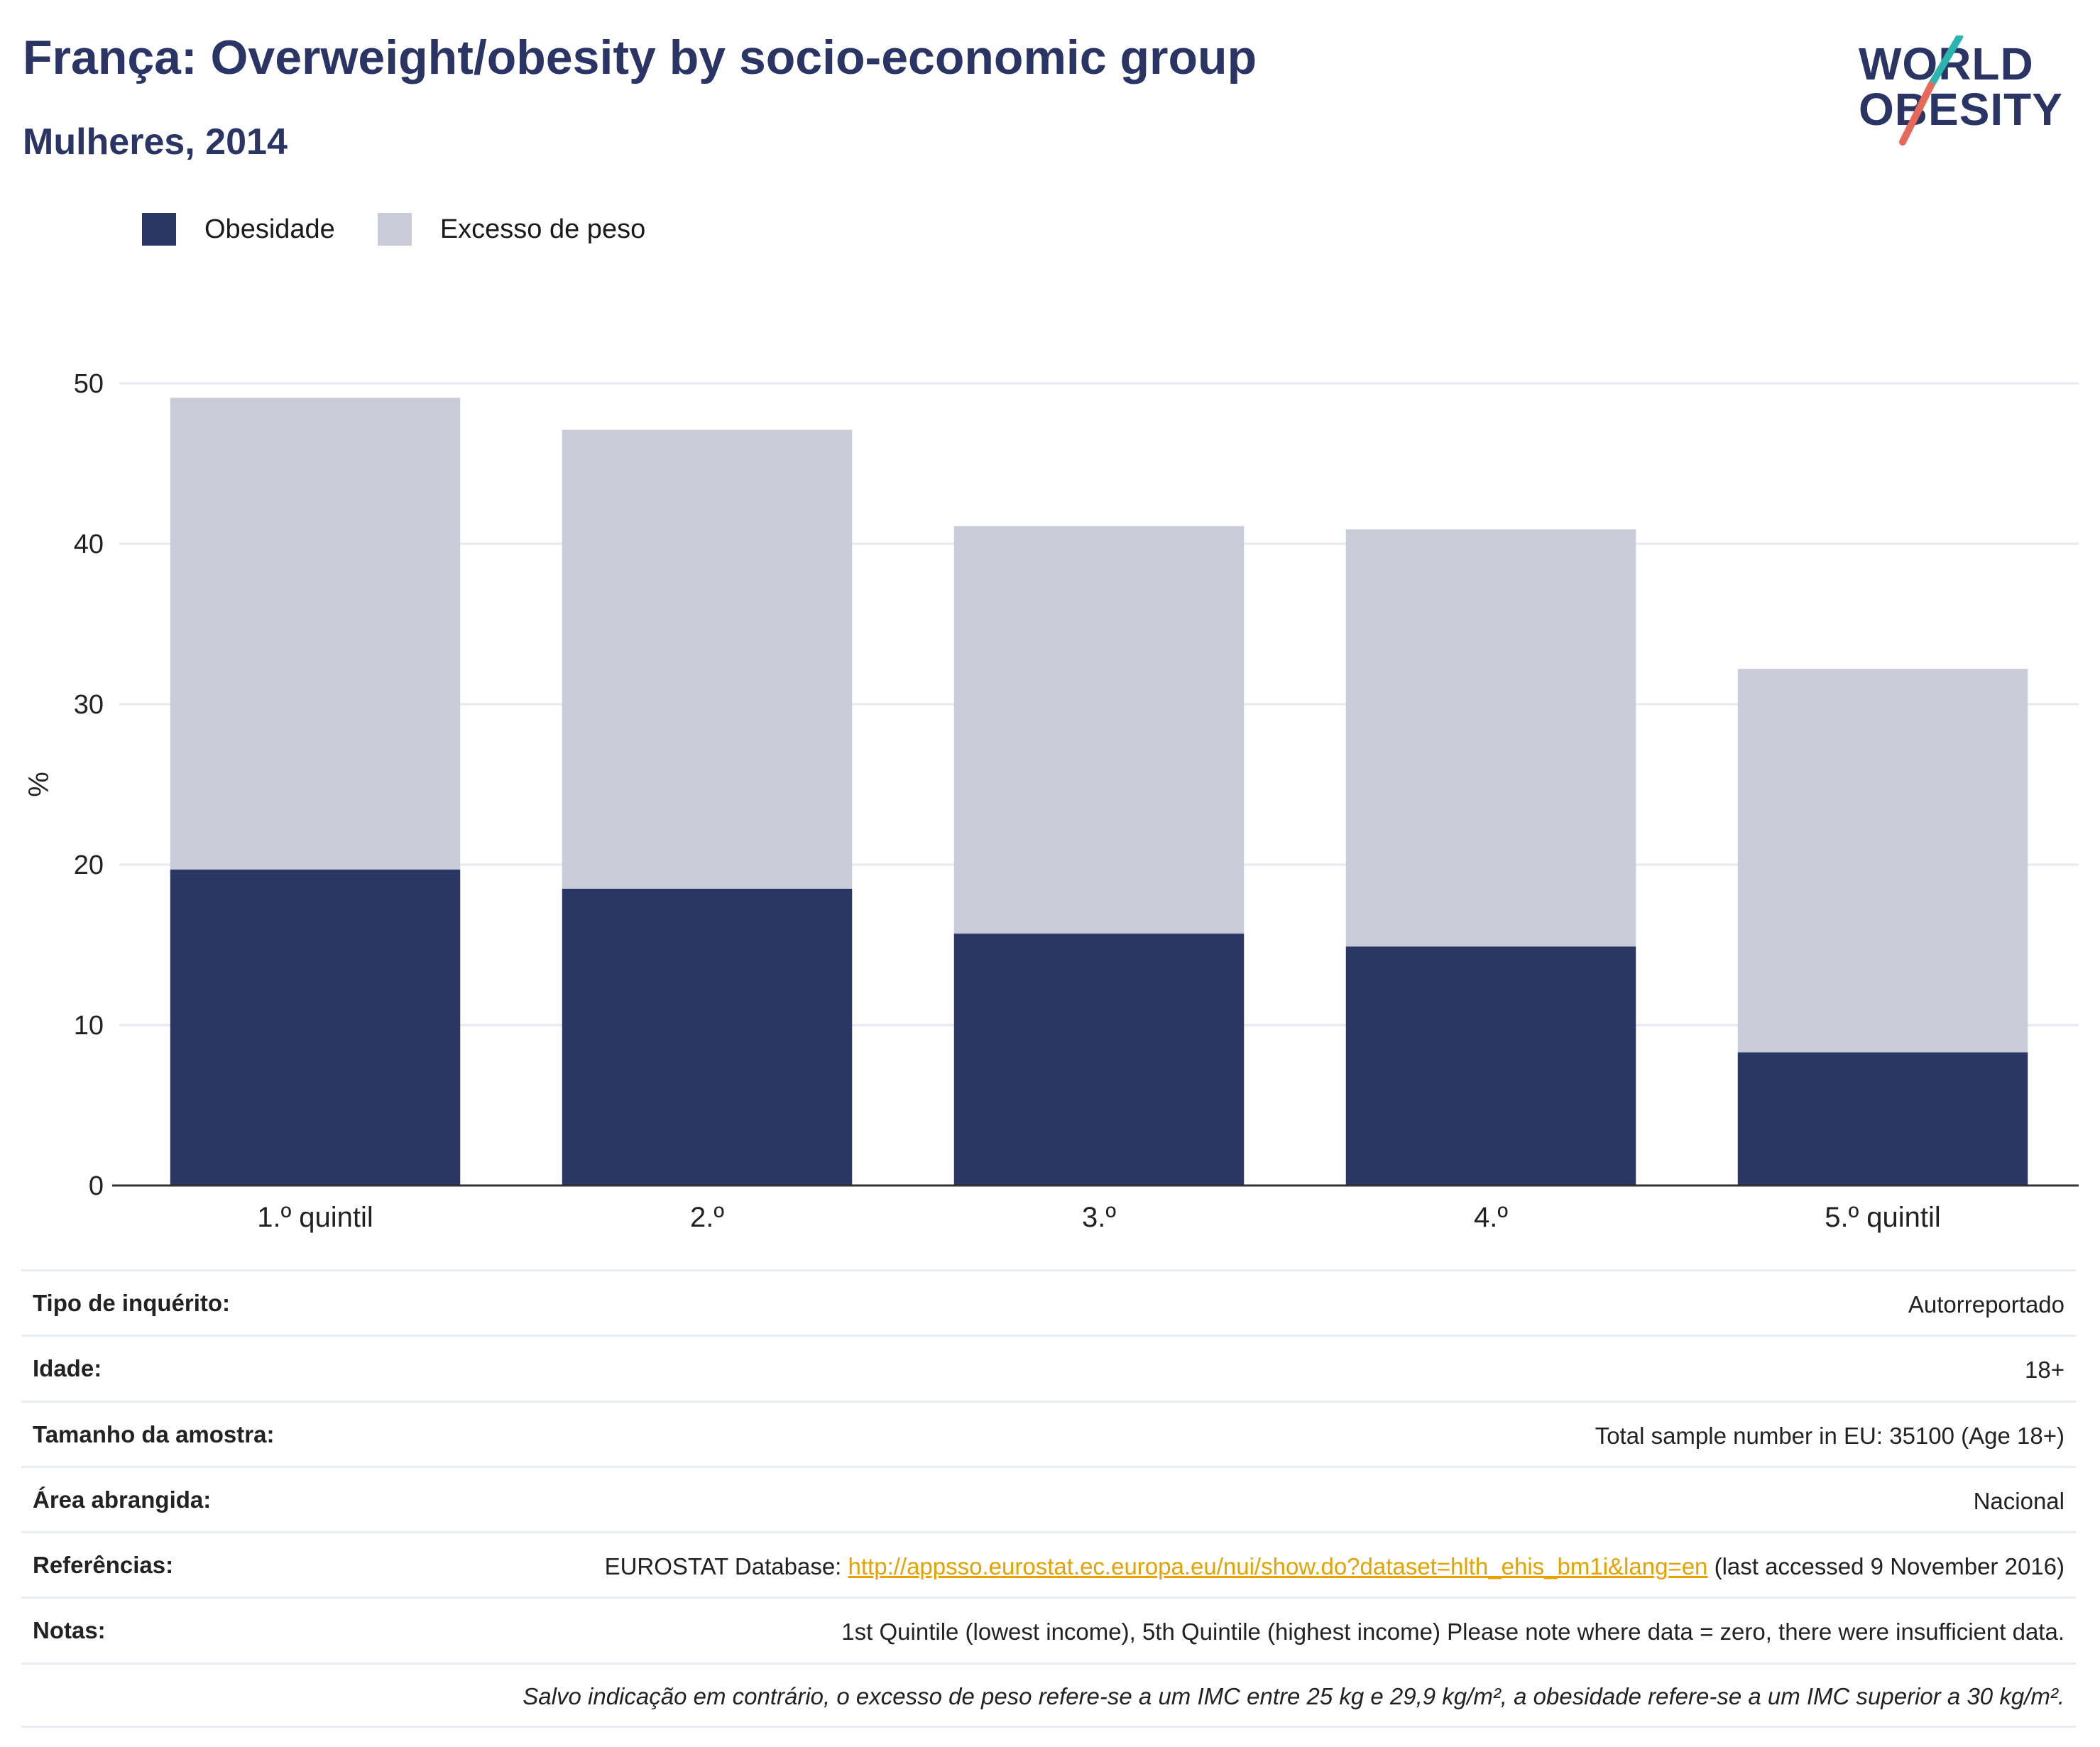 This screenshot has height=1747, width=2100. Describe the element at coordinates (1048, 1367) in the screenshot. I see `info-row-age: Idade: 18+` at that location.